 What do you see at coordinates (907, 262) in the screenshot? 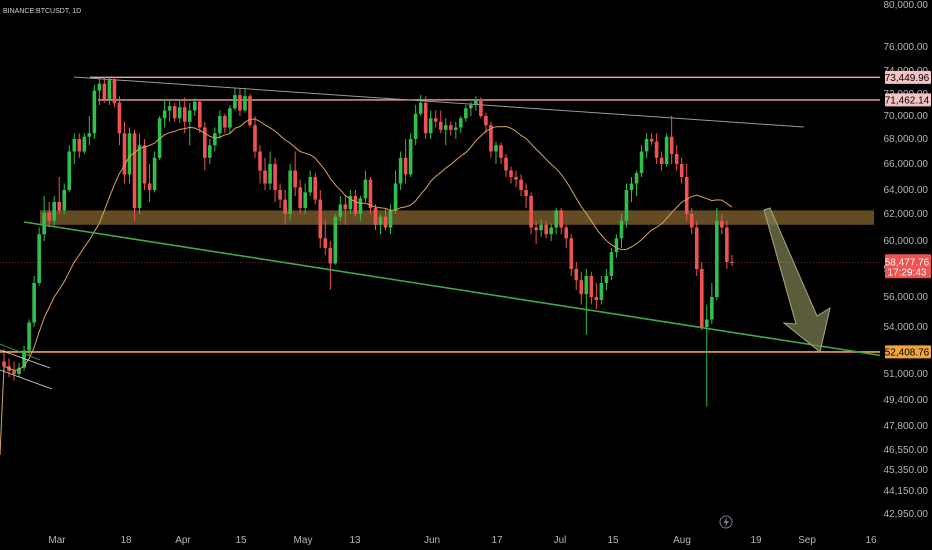
I see `badge-current-price: 58,477.76` at bounding box center [907, 262].